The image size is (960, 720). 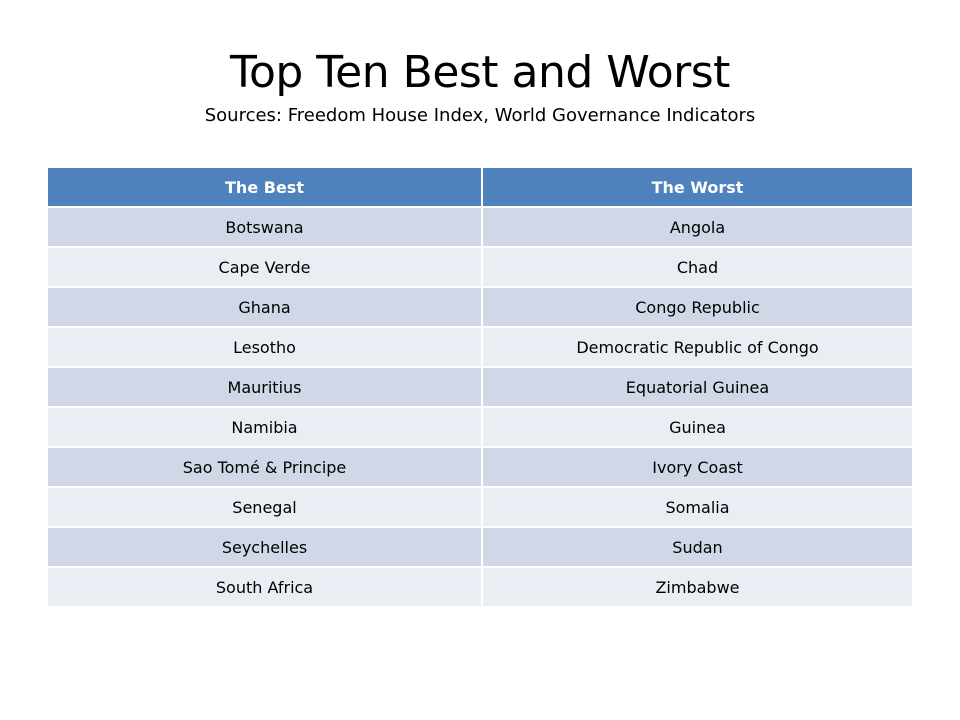 I want to click on table-row: Seychelles Sudan, so click(x=480, y=547).